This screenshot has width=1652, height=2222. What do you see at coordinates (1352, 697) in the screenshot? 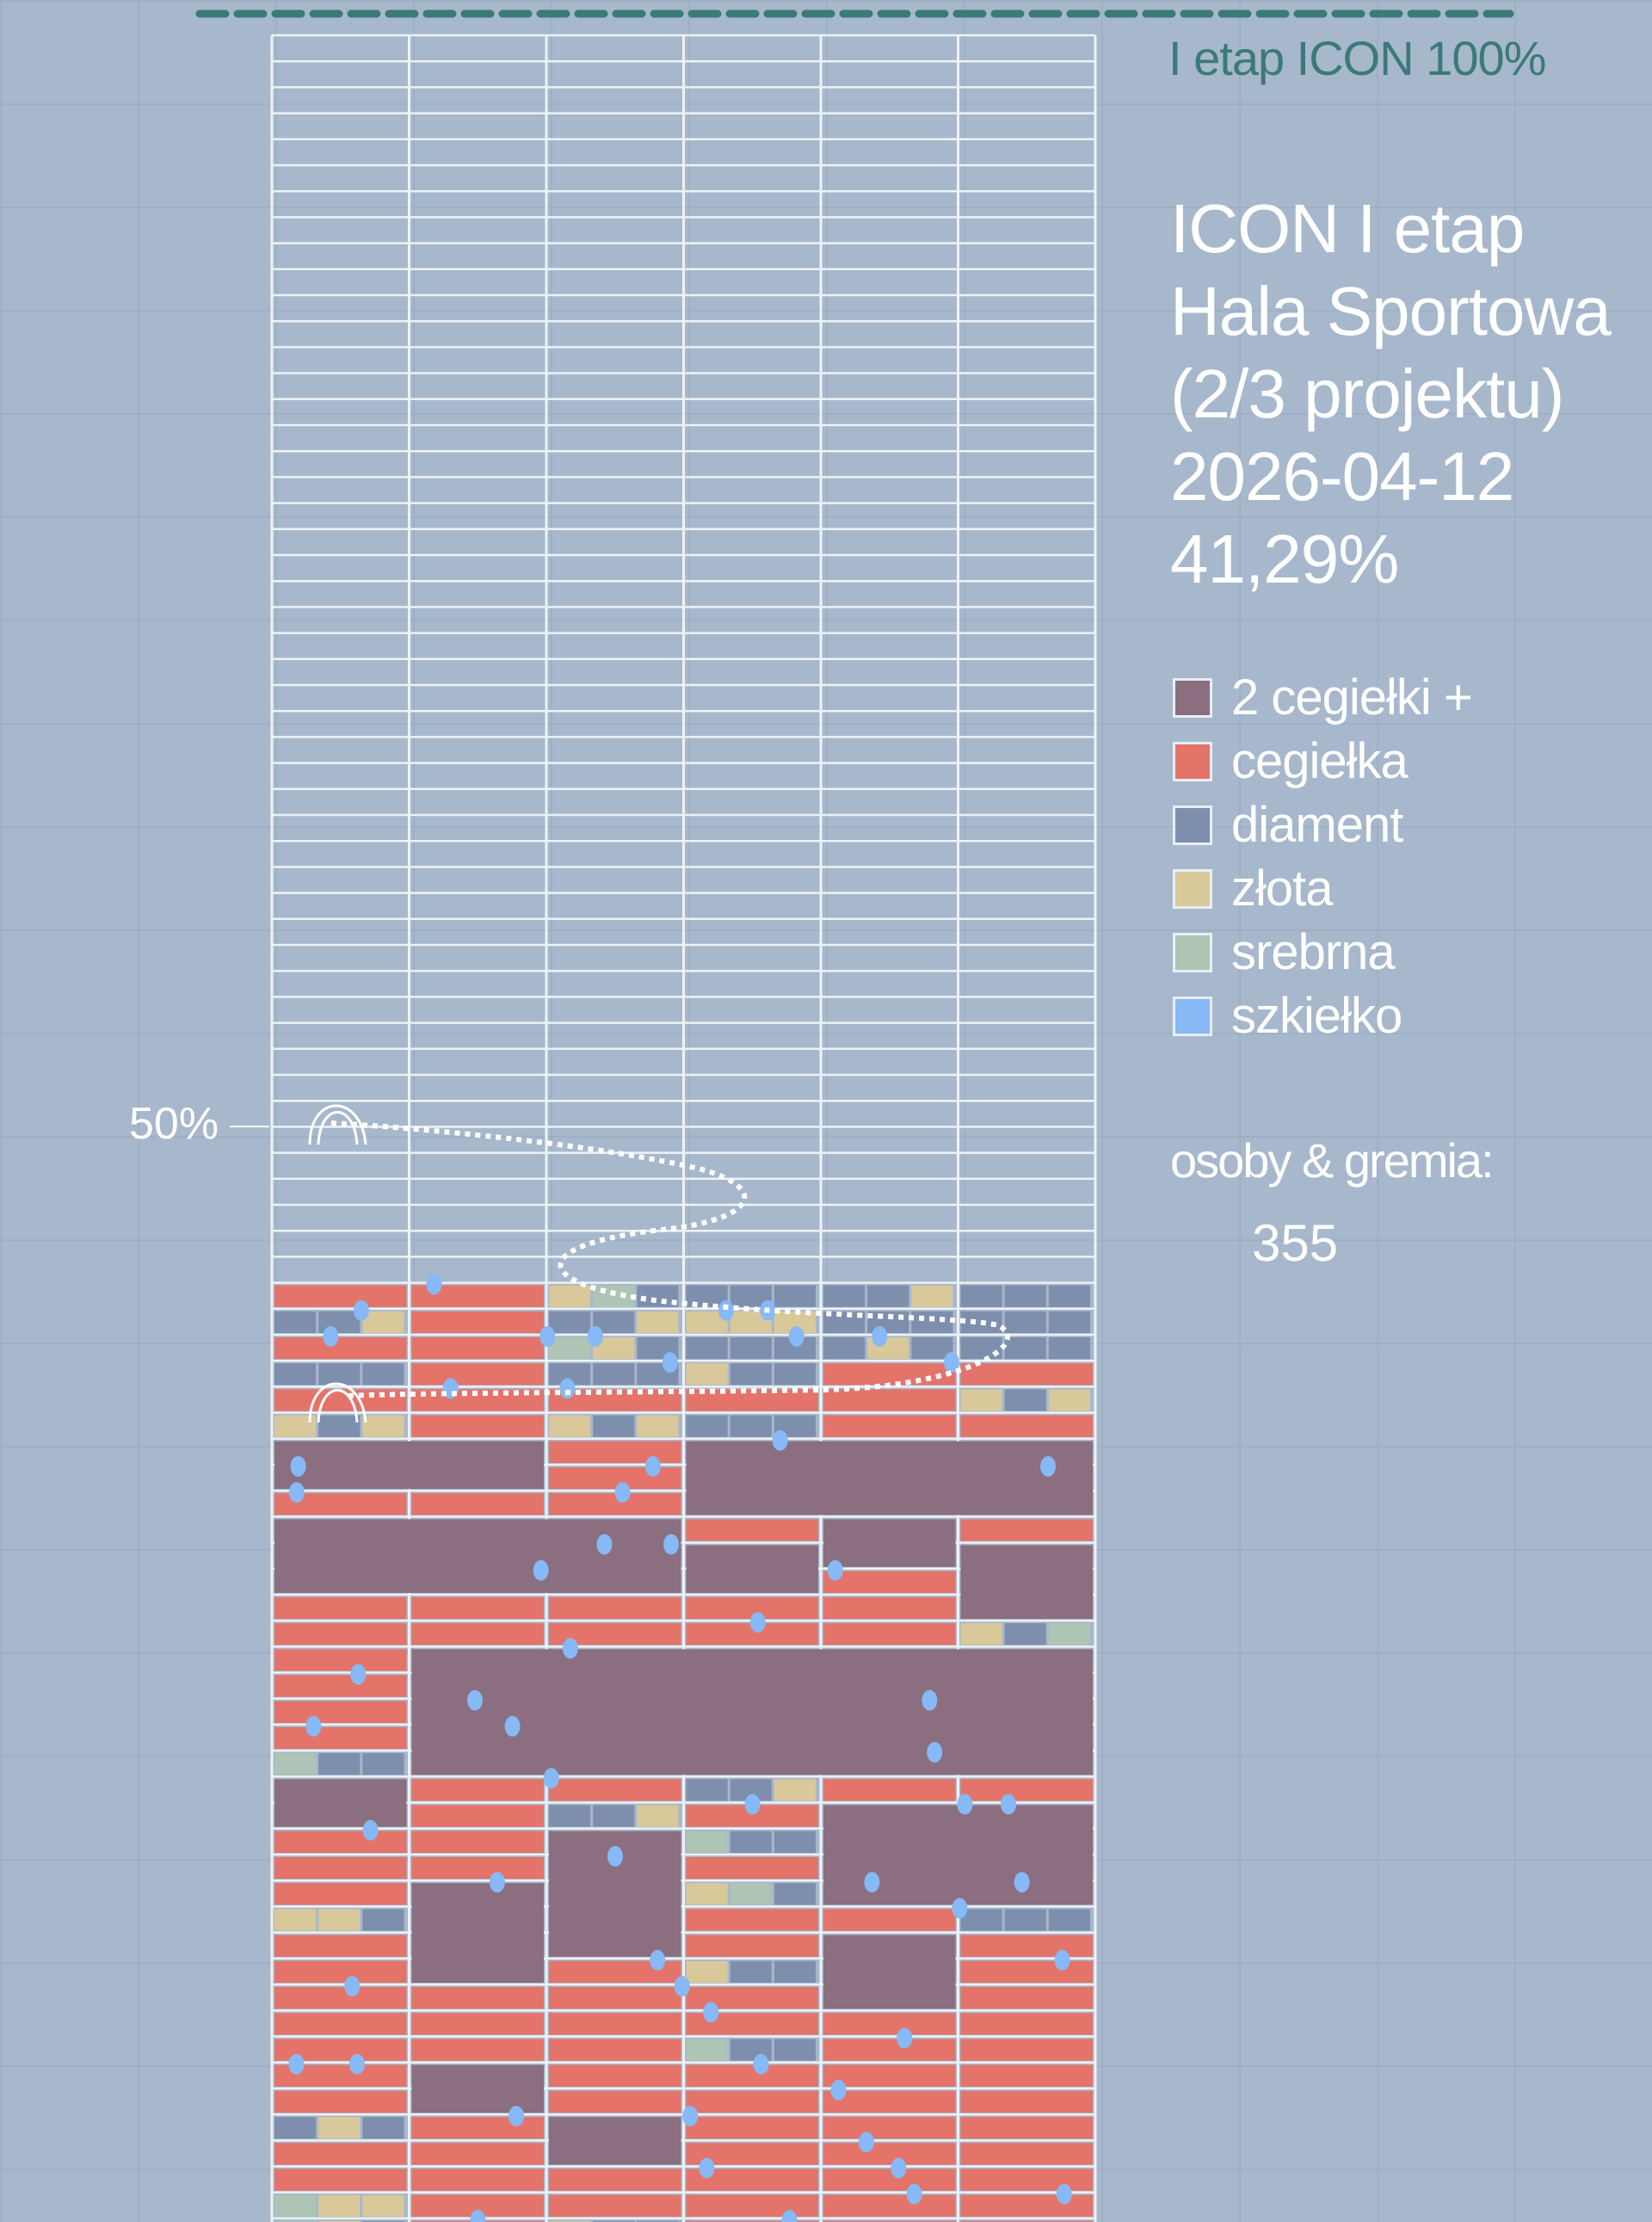
I see `legend-label: 2 cegiełki +` at bounding box center [1352, 697].